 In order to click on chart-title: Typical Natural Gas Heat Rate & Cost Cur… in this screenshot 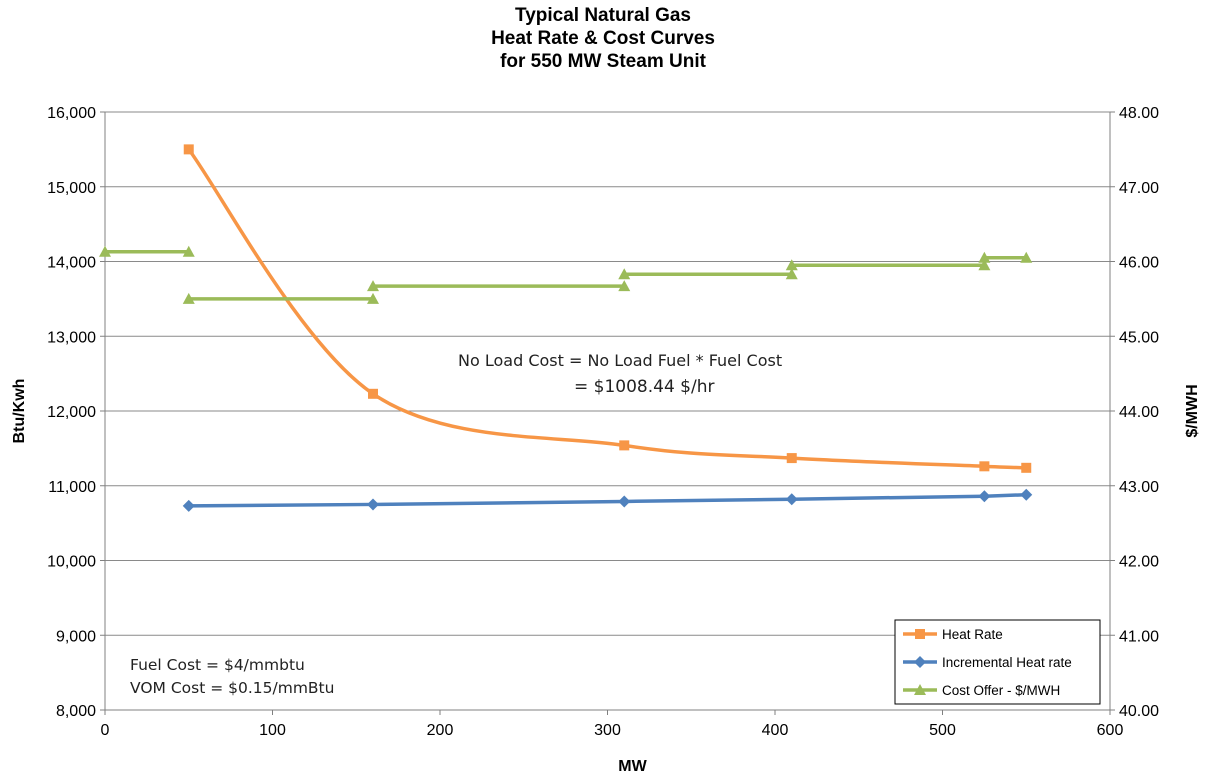, I will do `click(603, 38)`.